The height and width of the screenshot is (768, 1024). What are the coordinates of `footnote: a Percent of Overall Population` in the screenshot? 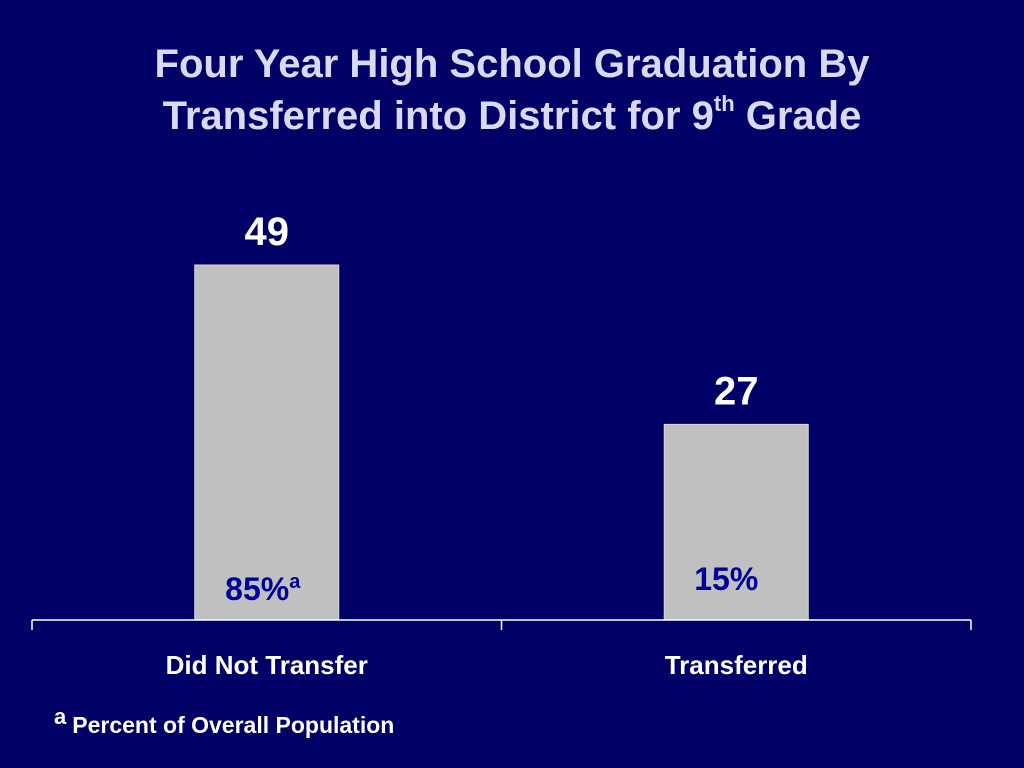 It's located at (224, 721).